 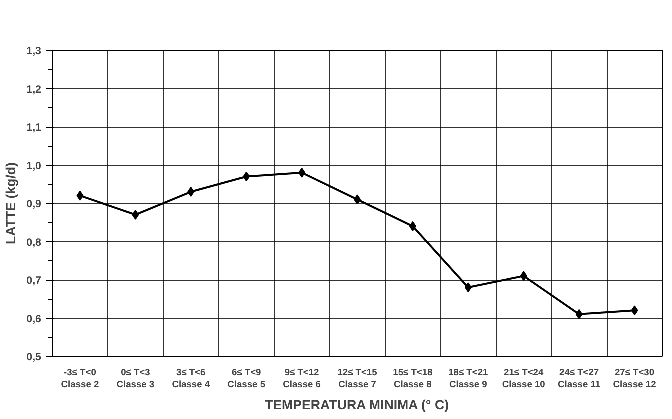 What do you see at coordinates (247, 379) in the screenshot?
I see `x-tick-label: 6≤ T<9 Classe 5` at bounding box center [247, 379].